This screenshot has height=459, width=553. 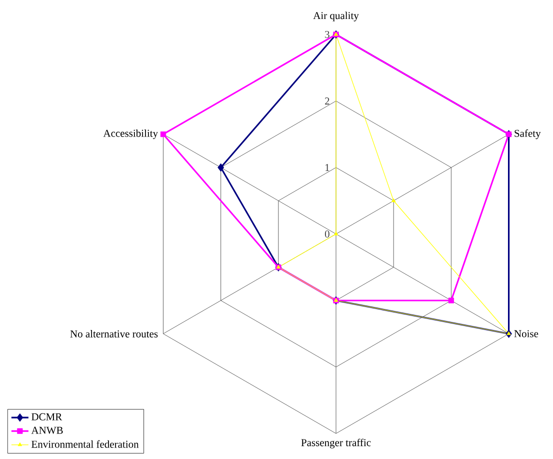 I want to click on spoke-label: No alternative routes, so click(x=114, y=334).